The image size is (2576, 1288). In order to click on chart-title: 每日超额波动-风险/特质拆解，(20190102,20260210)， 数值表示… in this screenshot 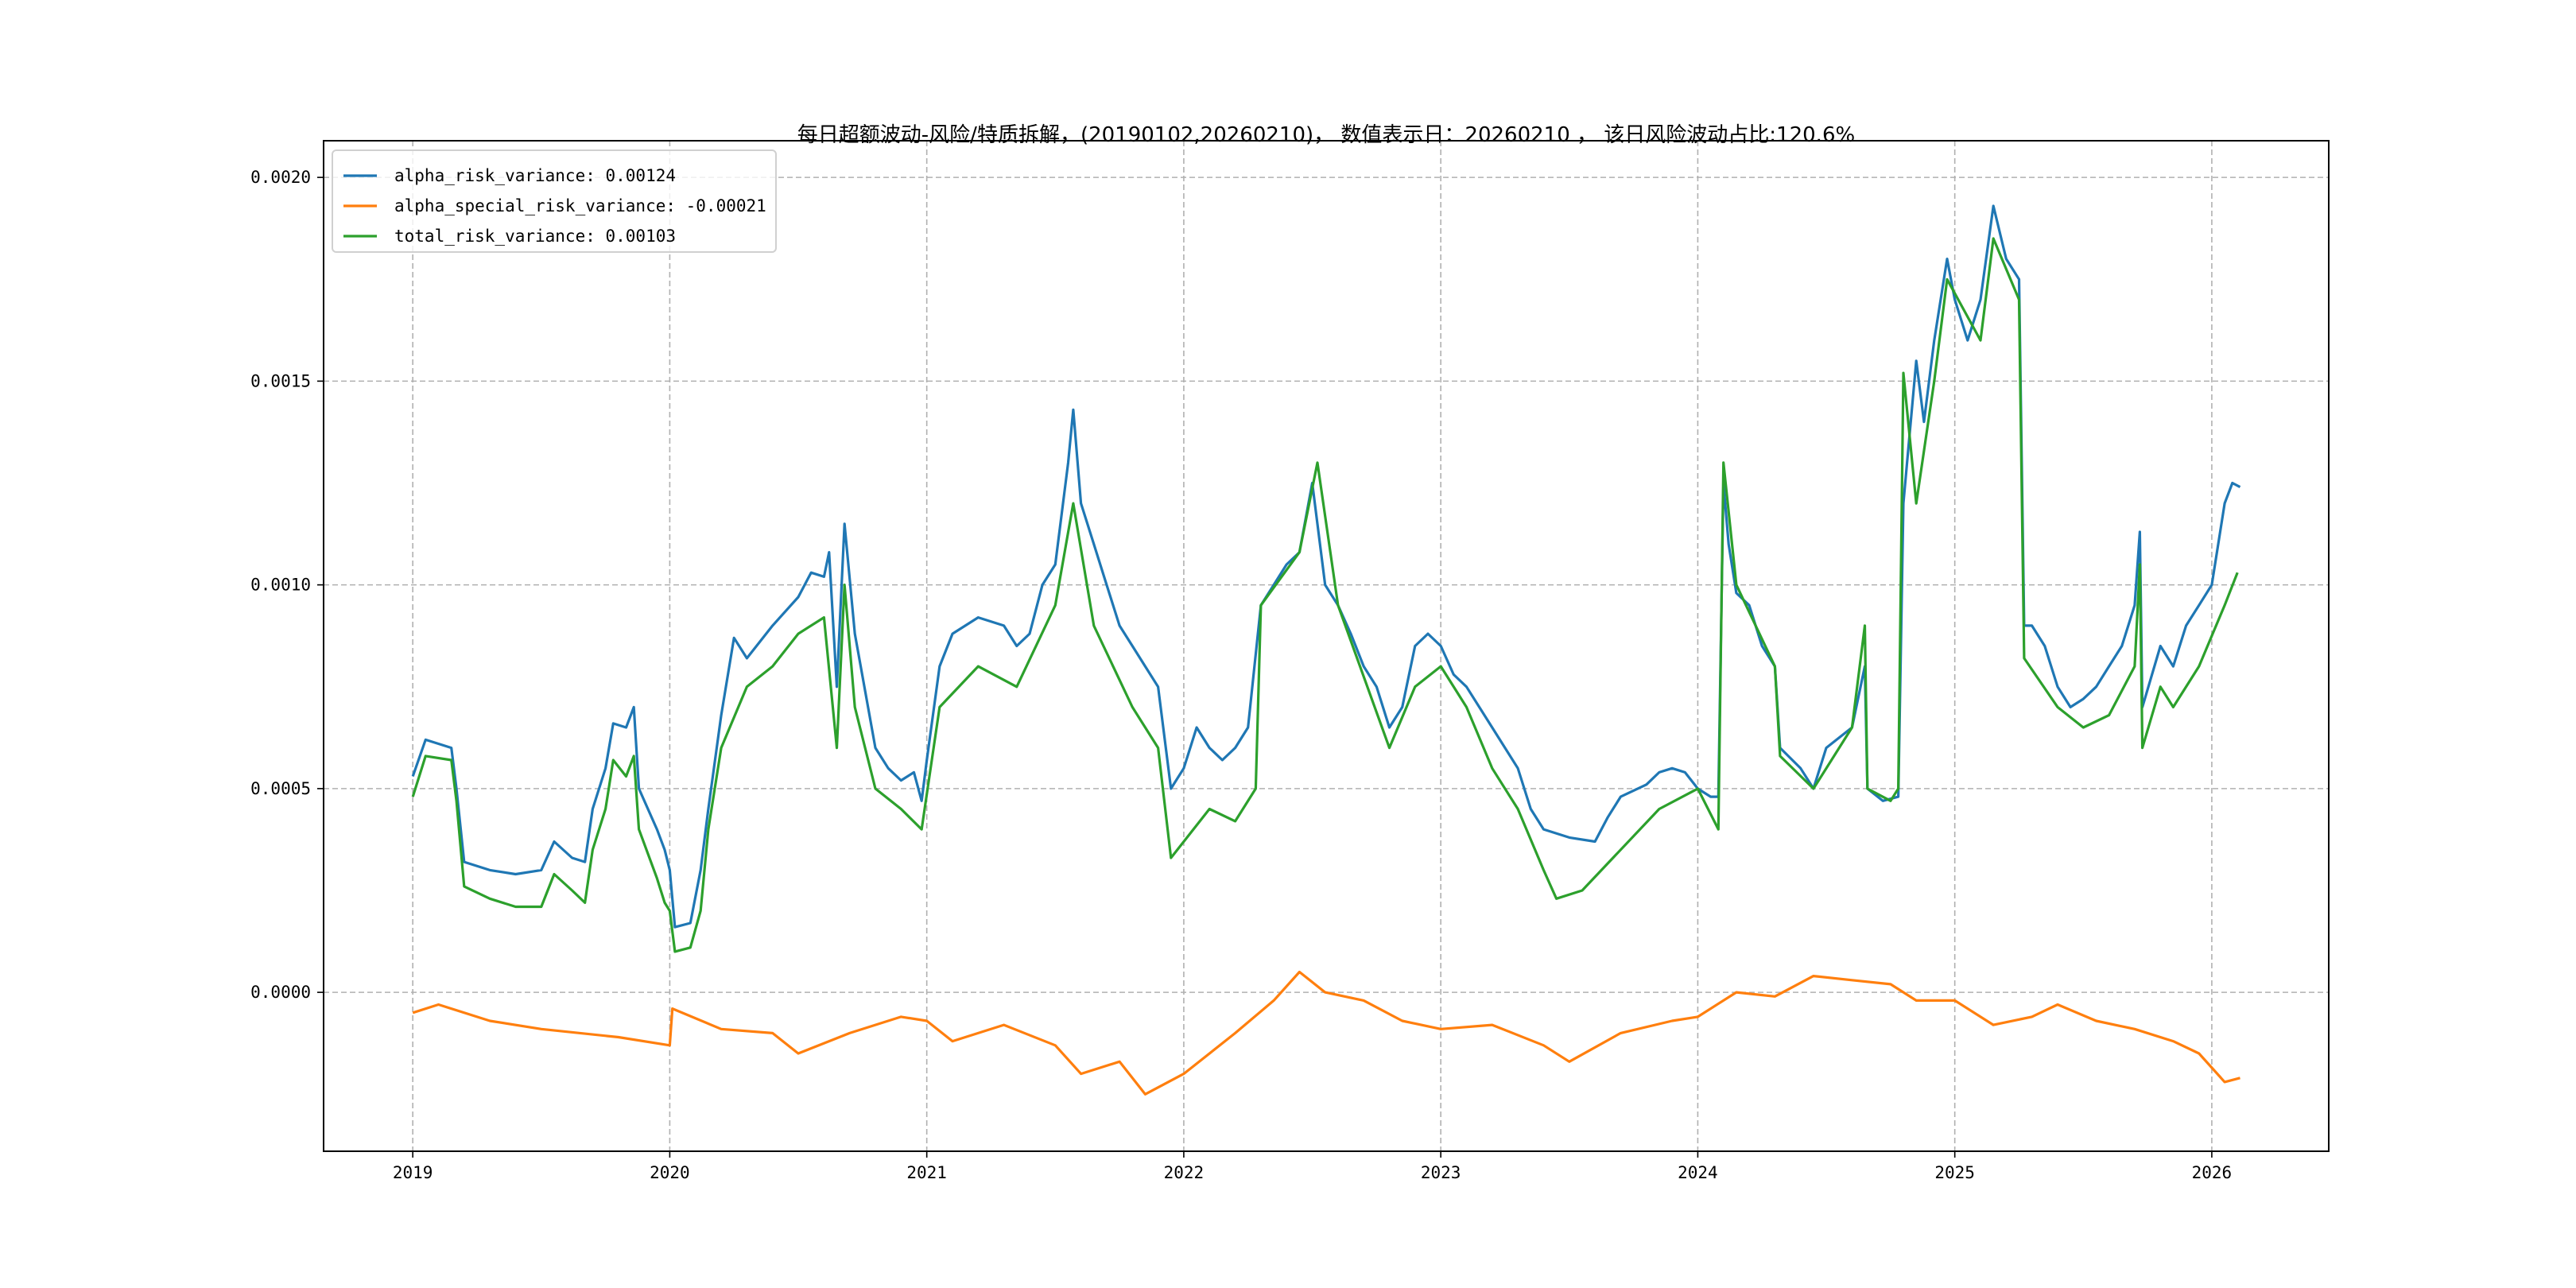, I will do `click(1326, 135)`.